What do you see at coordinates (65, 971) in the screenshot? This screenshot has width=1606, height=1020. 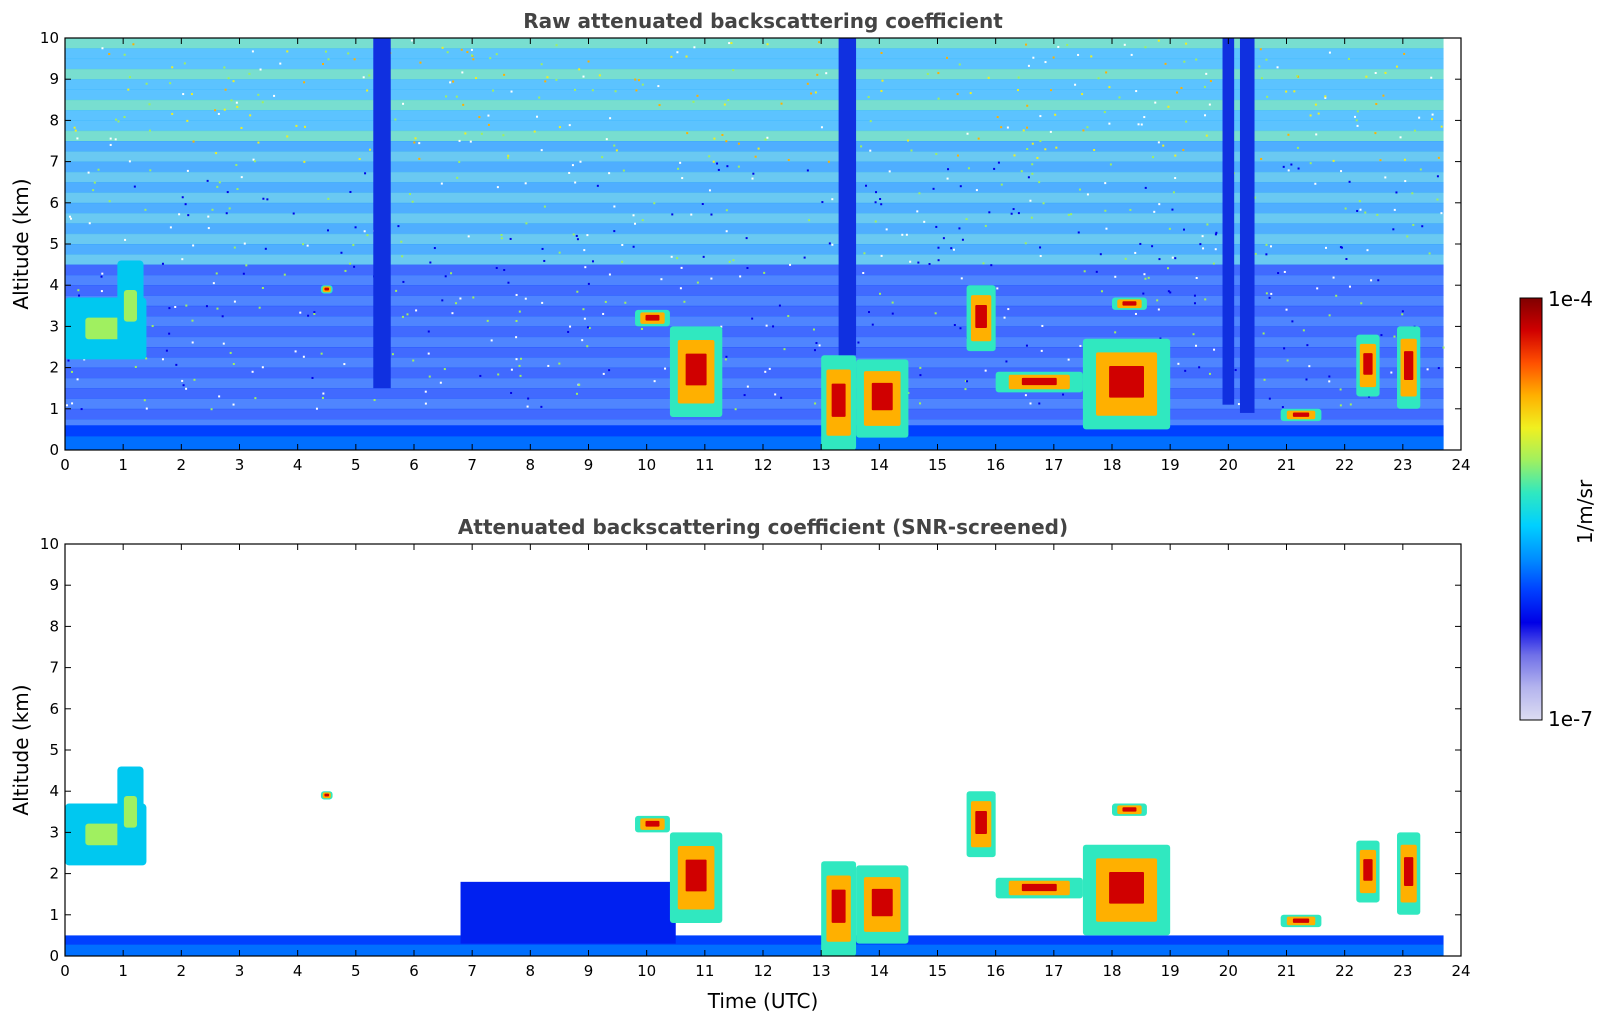 I see `x-tick-label: 0` at bounding box center [65, 971].